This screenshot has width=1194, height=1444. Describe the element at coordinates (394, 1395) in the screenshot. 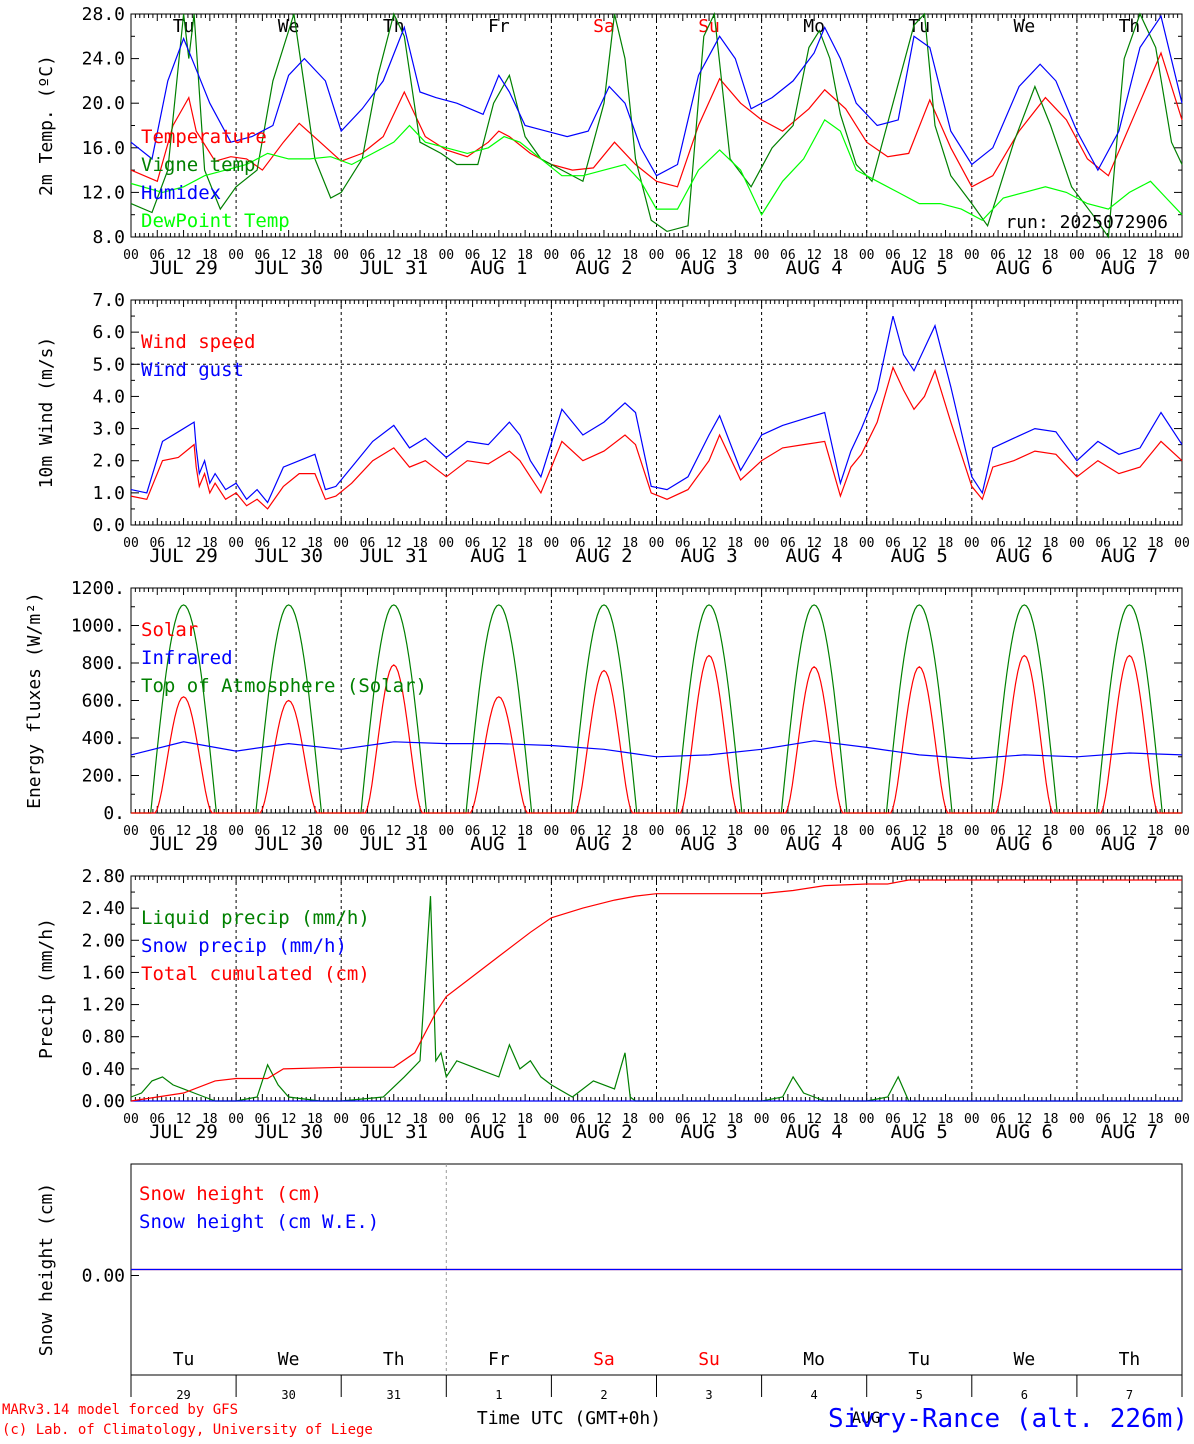

I see `day-number-label: 31` at that location.